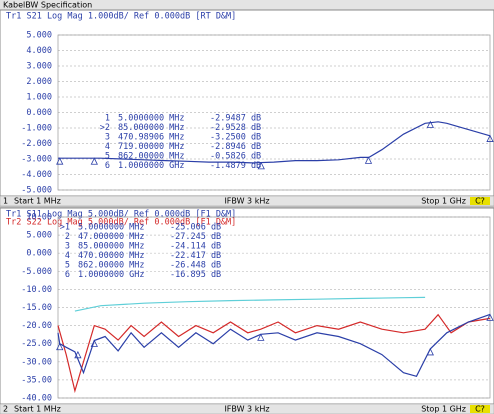 The image size is (494, 414). What do you see at coordinates (195, 275) in the screenshot?
I see `marker-value: -16.895 dB` at bounding box center [195, 275].